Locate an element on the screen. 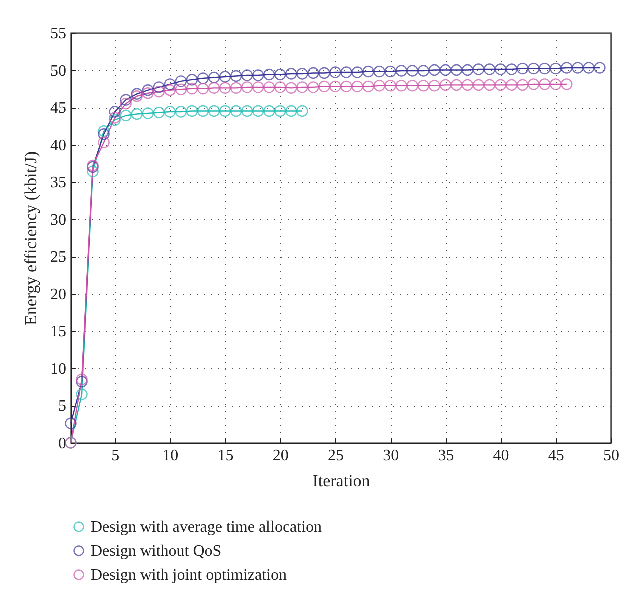 This screenshot has height=605, width=625. y-tick-label: 45 is located at coordinates (58, 109).